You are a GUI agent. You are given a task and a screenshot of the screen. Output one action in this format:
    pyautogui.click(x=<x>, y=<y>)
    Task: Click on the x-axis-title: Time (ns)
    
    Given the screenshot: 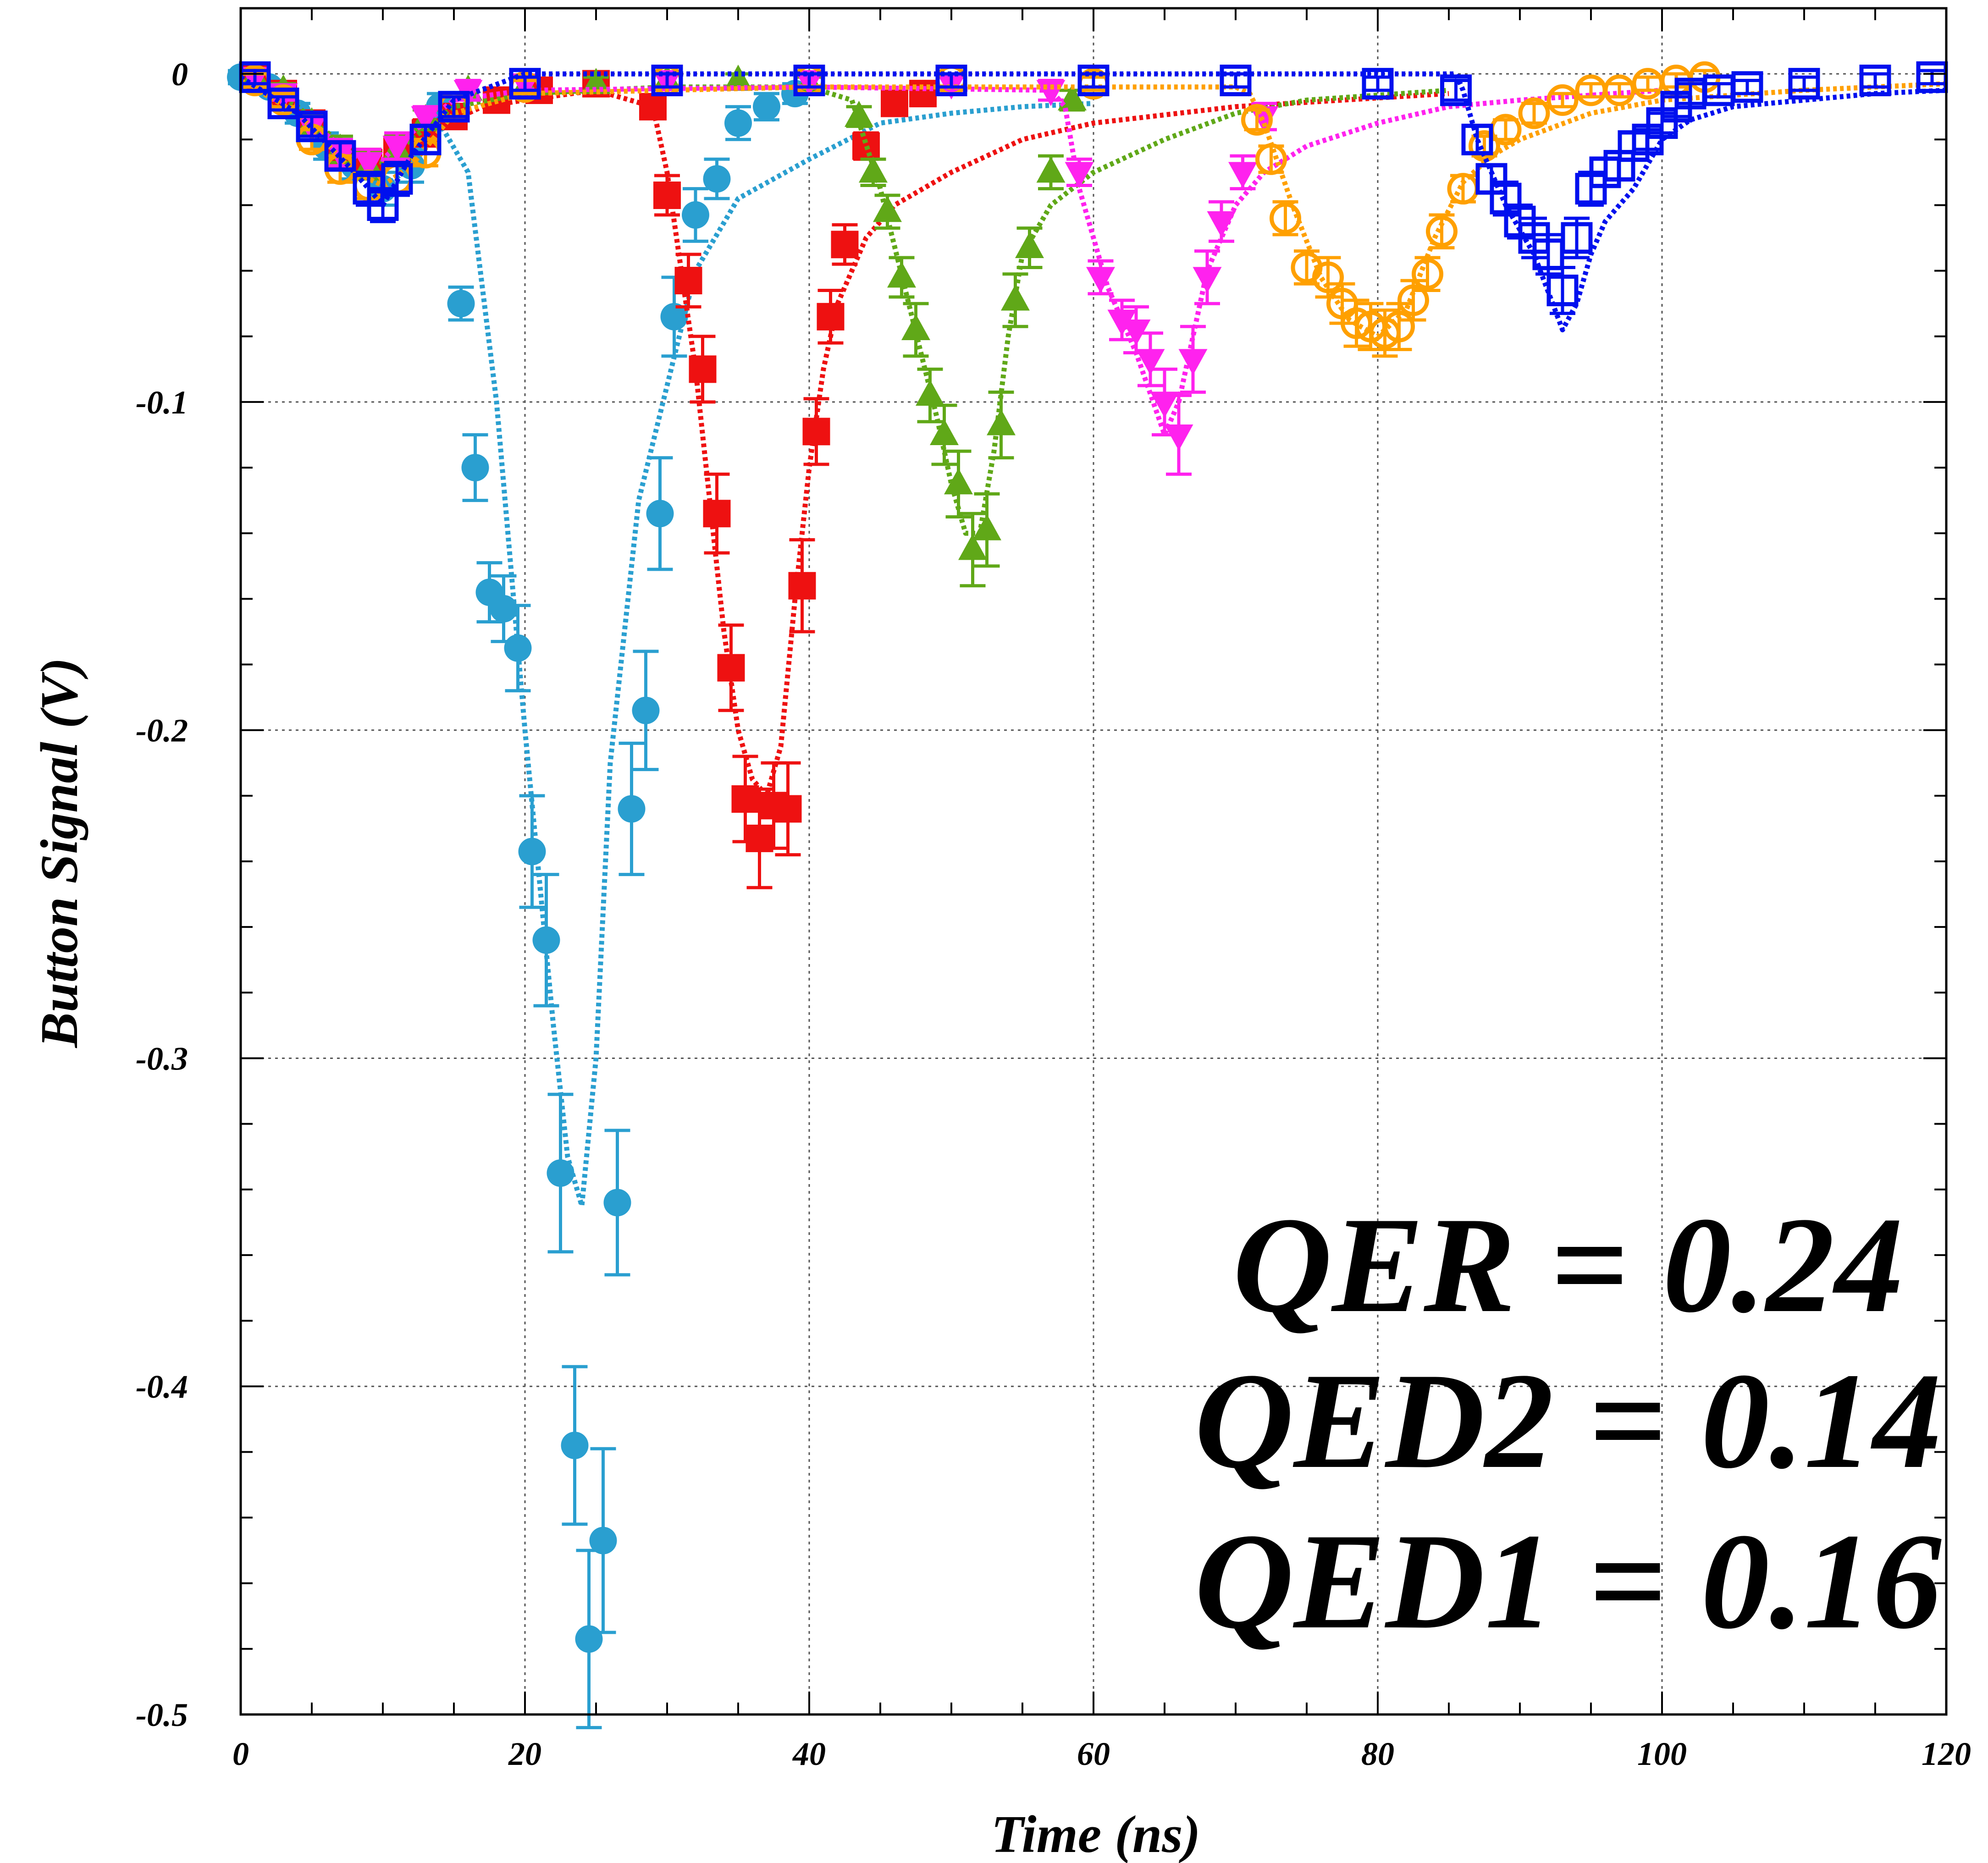 What is the action you would take?
    pyautogui.click(x=1096, y=1834)
    